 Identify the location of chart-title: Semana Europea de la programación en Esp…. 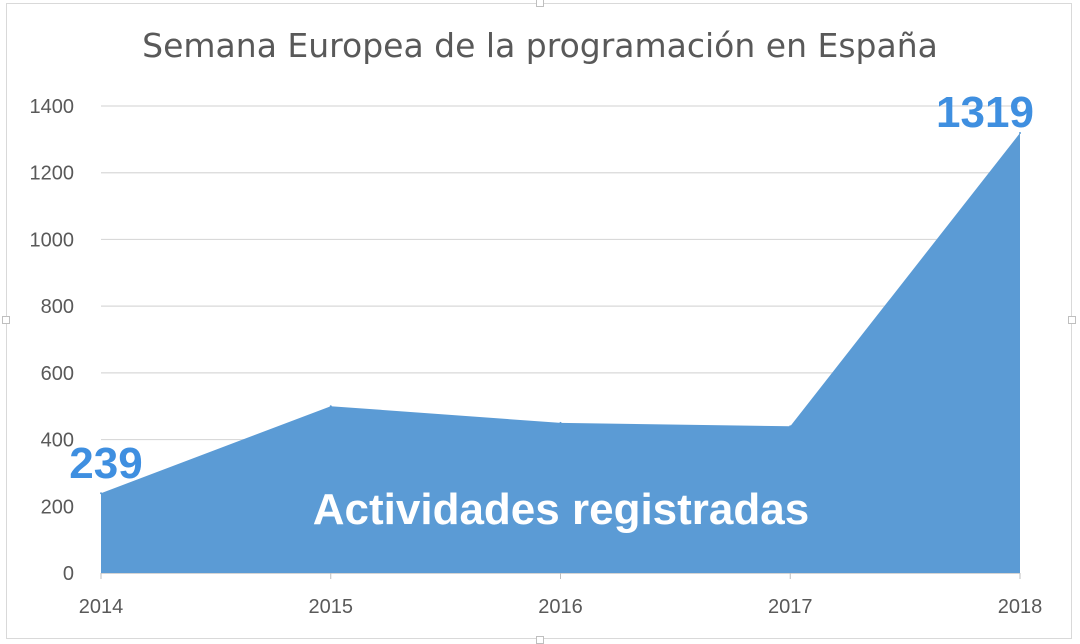
(540, 45).